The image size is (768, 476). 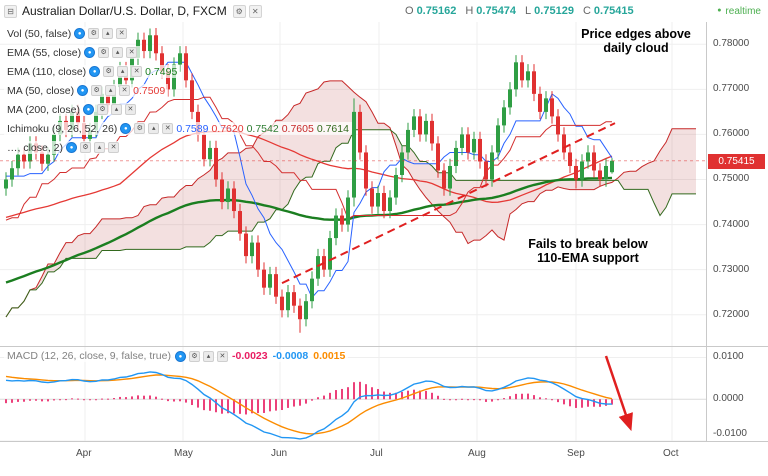 What do you see at coordinates (309, 398) in the screenshot?
I see `macd-histogram` at bounding box center [309, 398].